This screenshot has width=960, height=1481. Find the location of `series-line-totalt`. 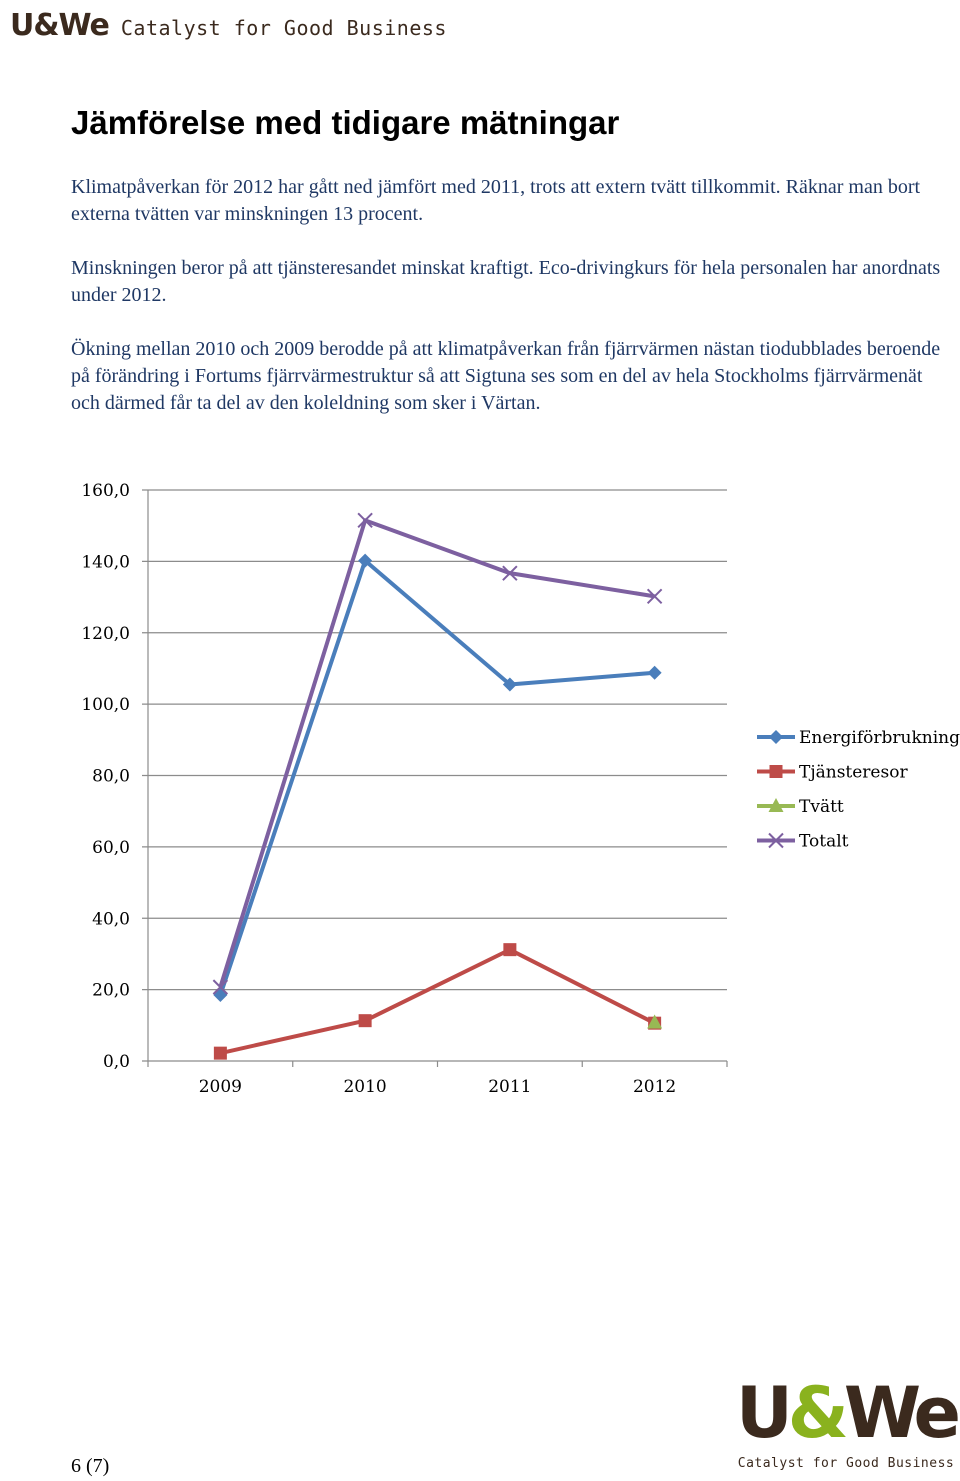

series-line-totalt is located at coordinates (436, 753).